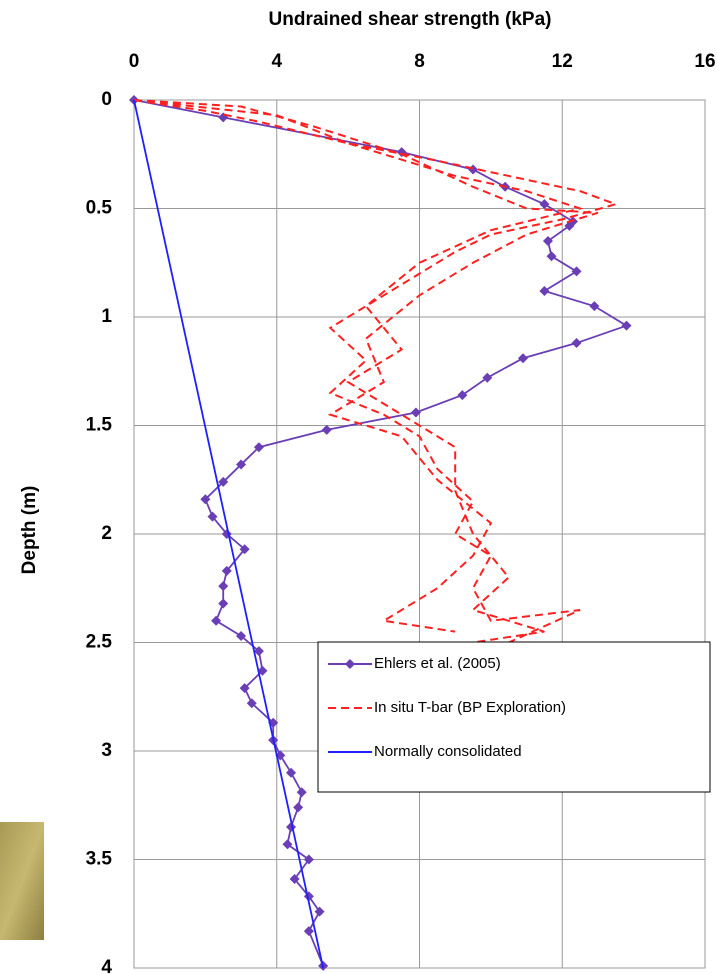  I want to click on y-tick-label: 3.5, so click(99, 859).